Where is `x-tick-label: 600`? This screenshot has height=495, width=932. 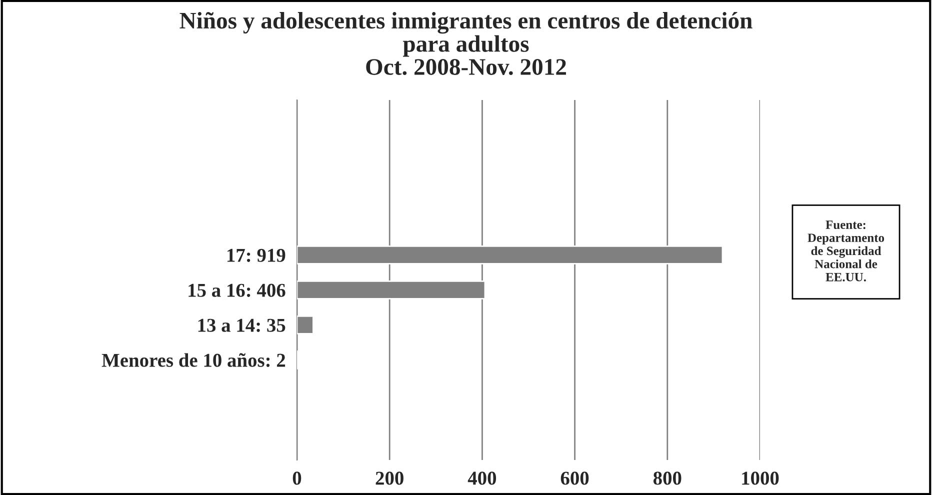 x-tick-label: 600 is located at coordinates (574, 478).